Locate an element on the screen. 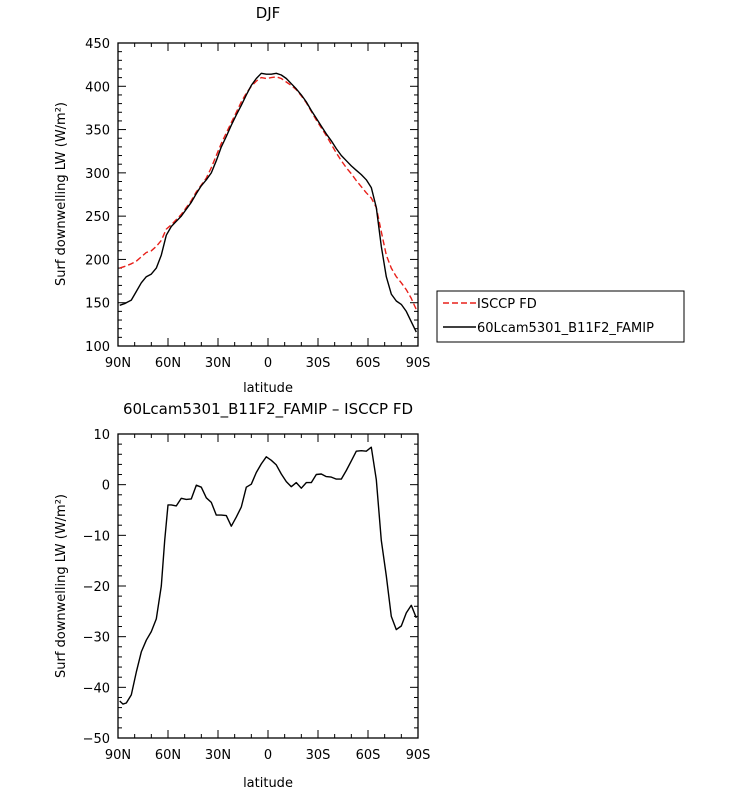  y-tick-label: −10 is located at coordinates (96, 536).